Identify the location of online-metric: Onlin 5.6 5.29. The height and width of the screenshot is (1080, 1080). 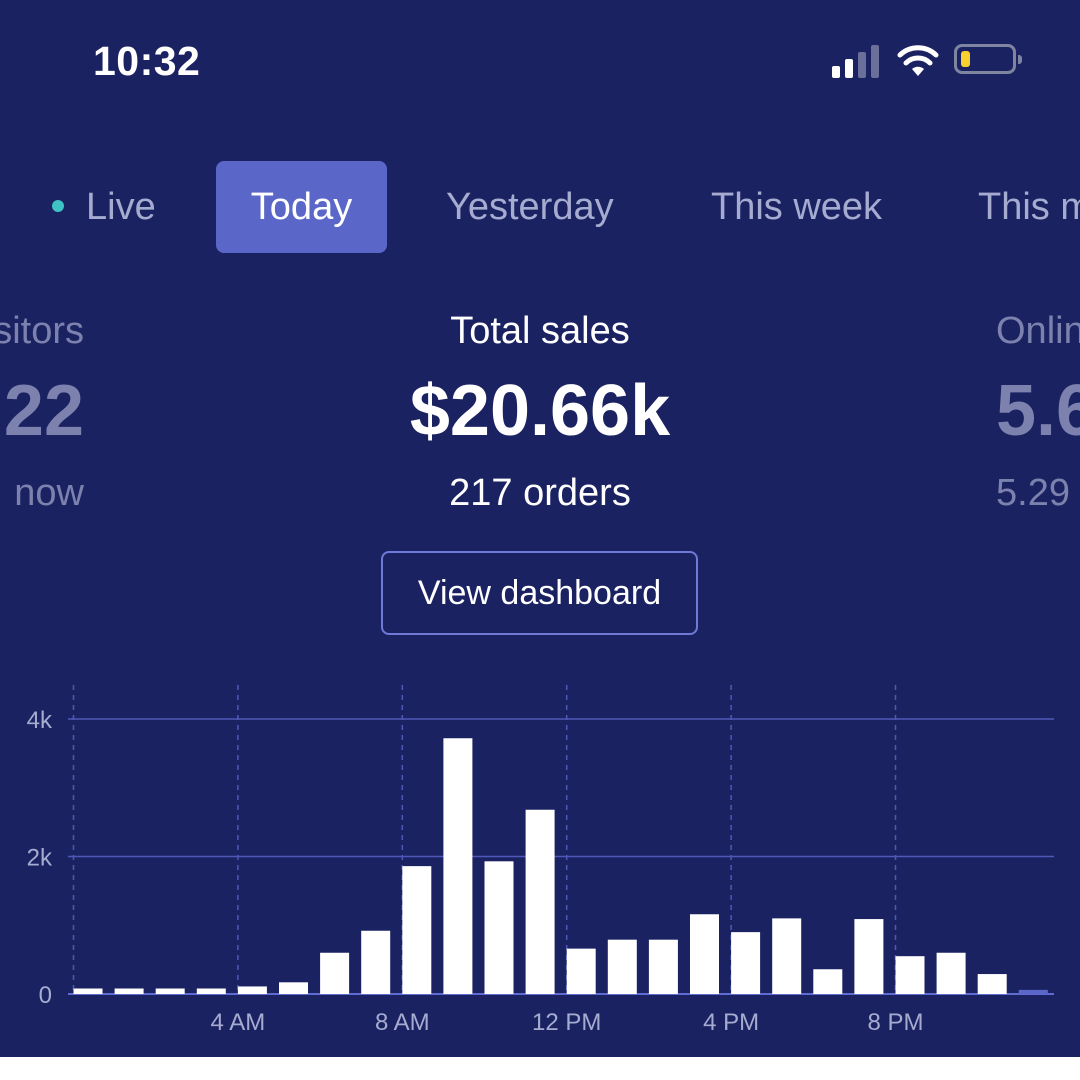
(1038, 412).